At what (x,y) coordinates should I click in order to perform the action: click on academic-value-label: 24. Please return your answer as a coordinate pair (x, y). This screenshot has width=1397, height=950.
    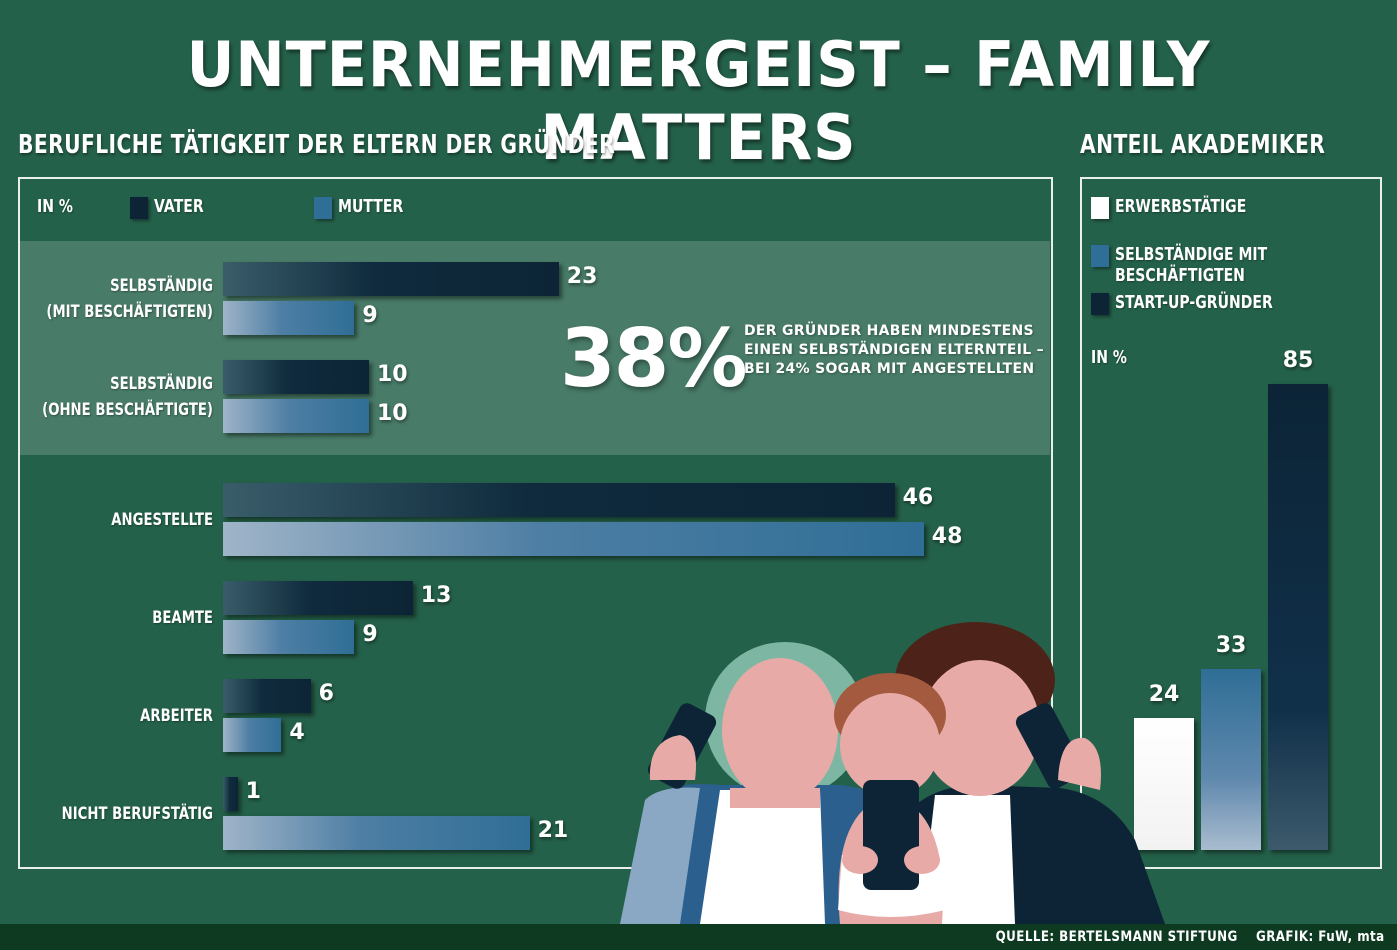
    Looking at the image, I should click on (1164, 695).